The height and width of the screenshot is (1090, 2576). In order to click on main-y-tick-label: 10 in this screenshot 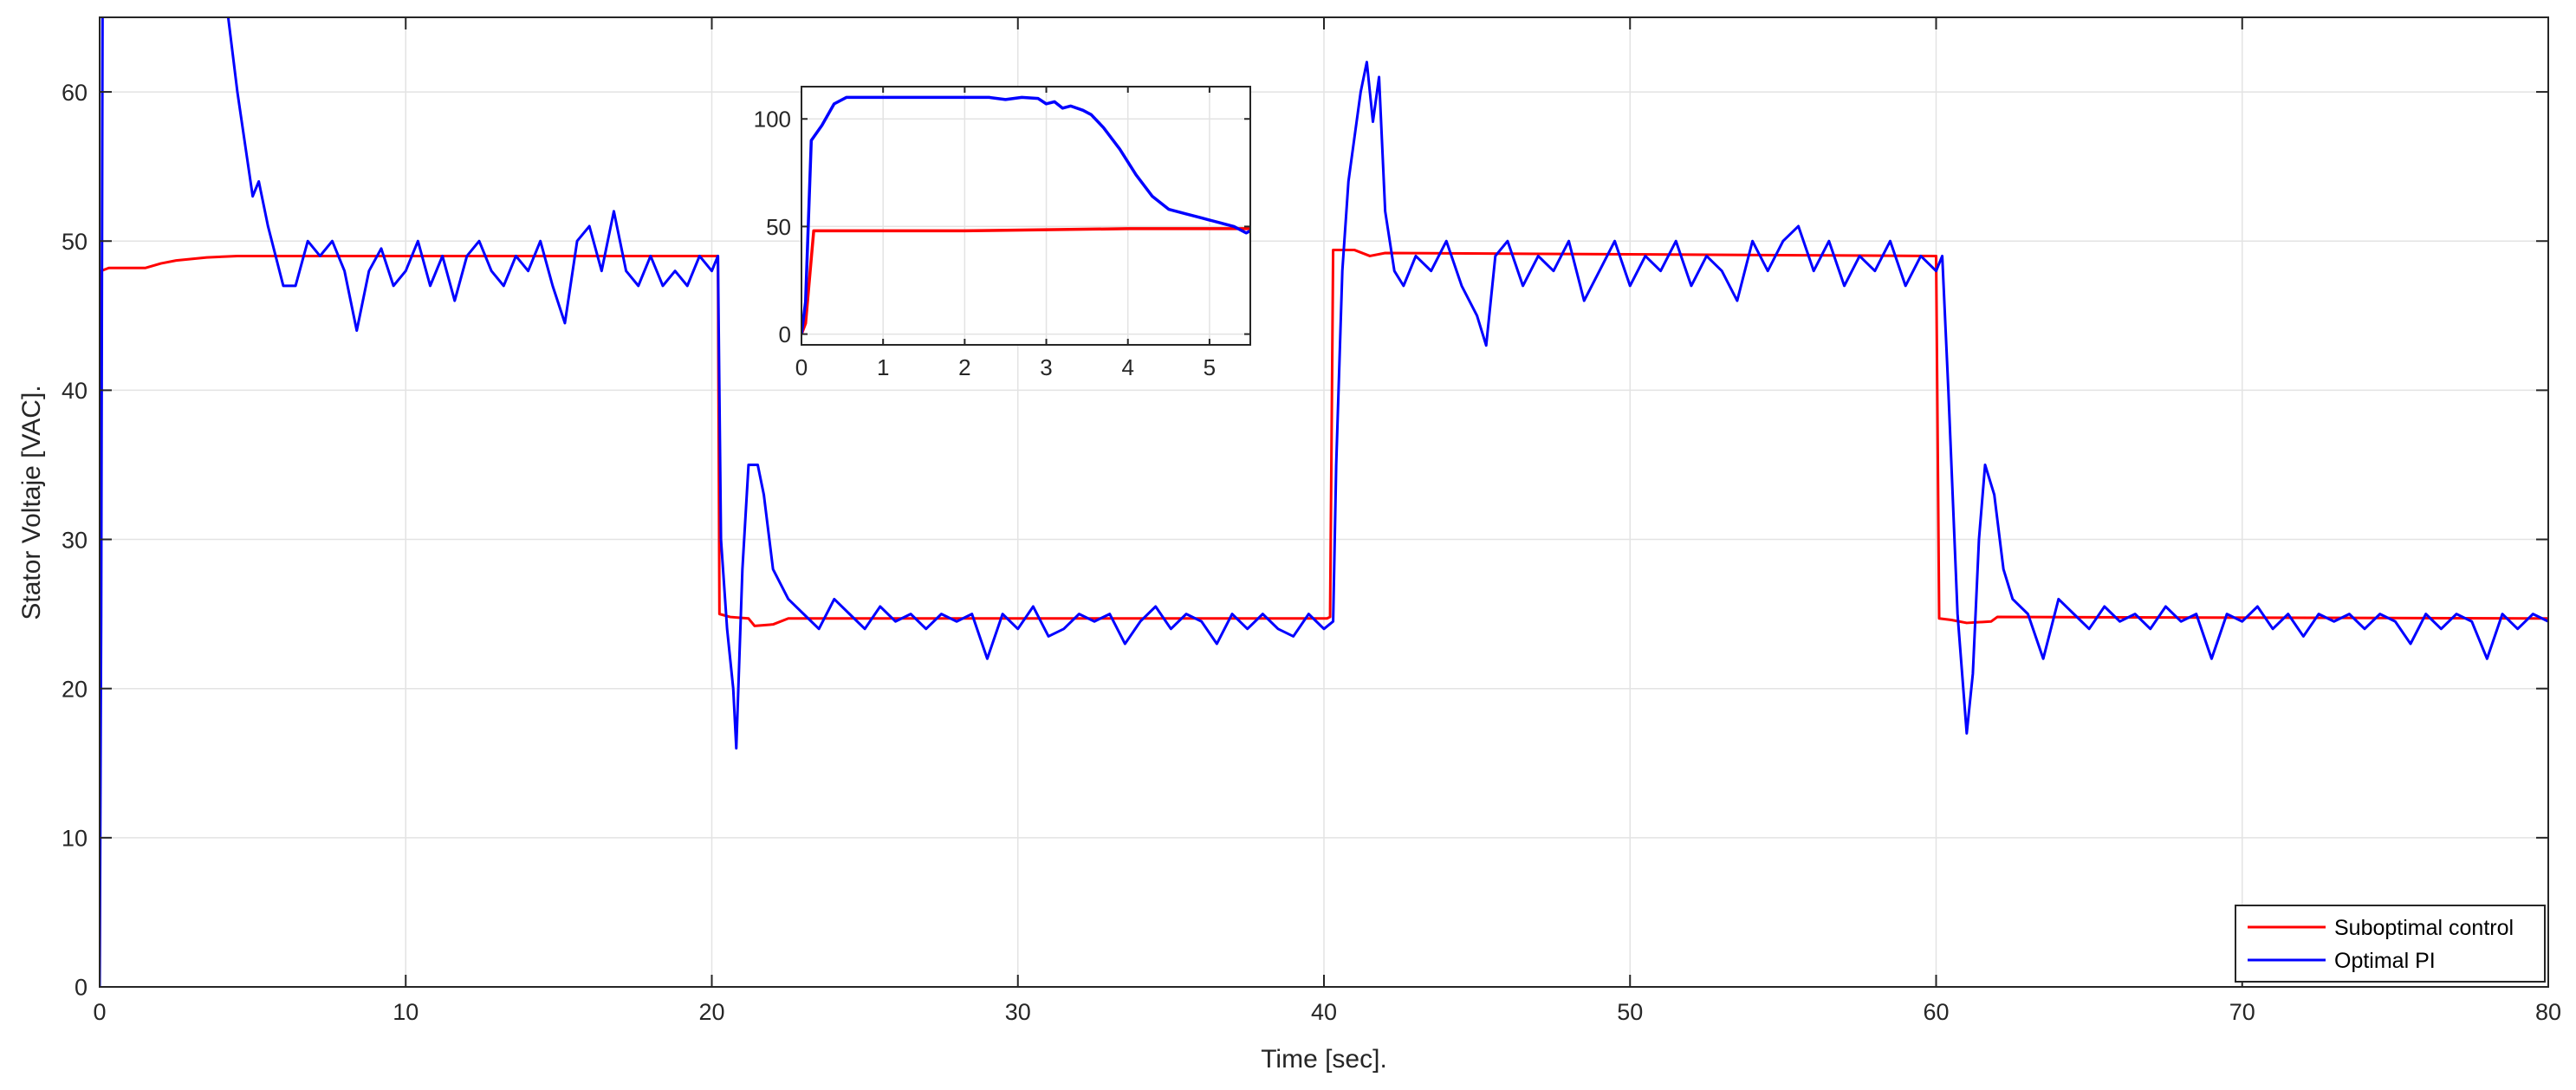, I will do `click(75, 839)`.